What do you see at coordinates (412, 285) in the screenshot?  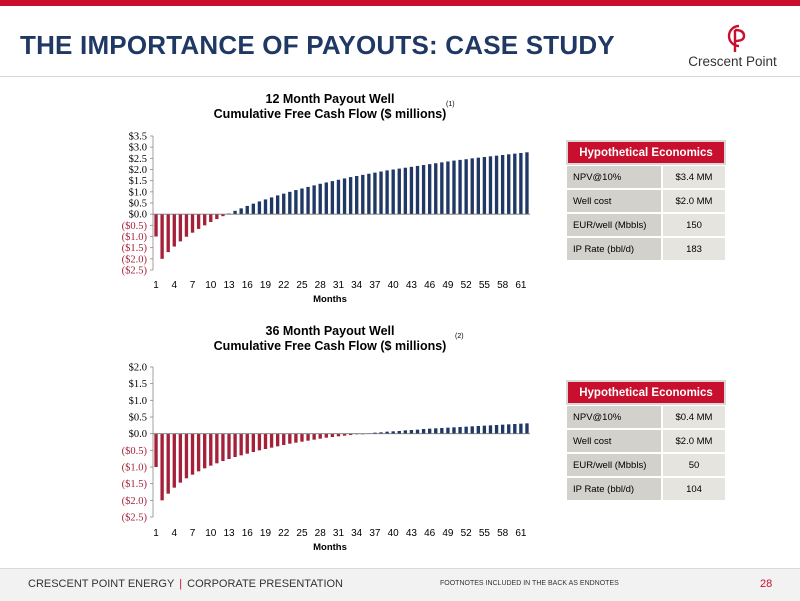 I see `x-tick-label: 43` at bounding box center [412, 285].